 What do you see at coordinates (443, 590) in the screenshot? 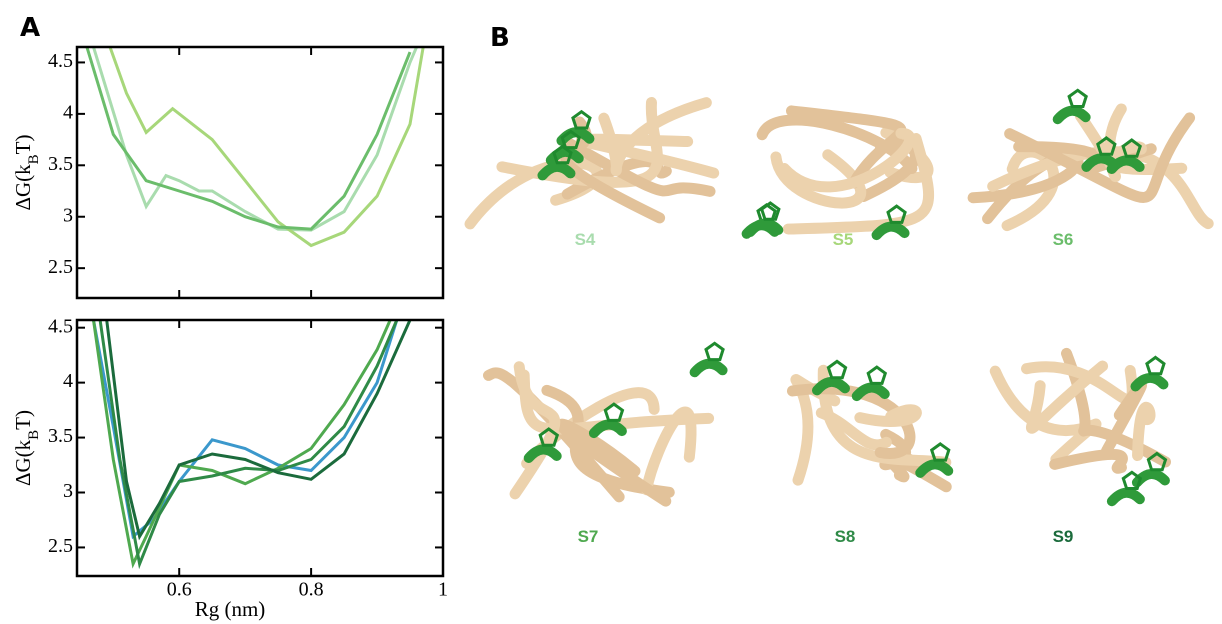
I see `x-tick-label: 1` at bounding box center [443, 590].